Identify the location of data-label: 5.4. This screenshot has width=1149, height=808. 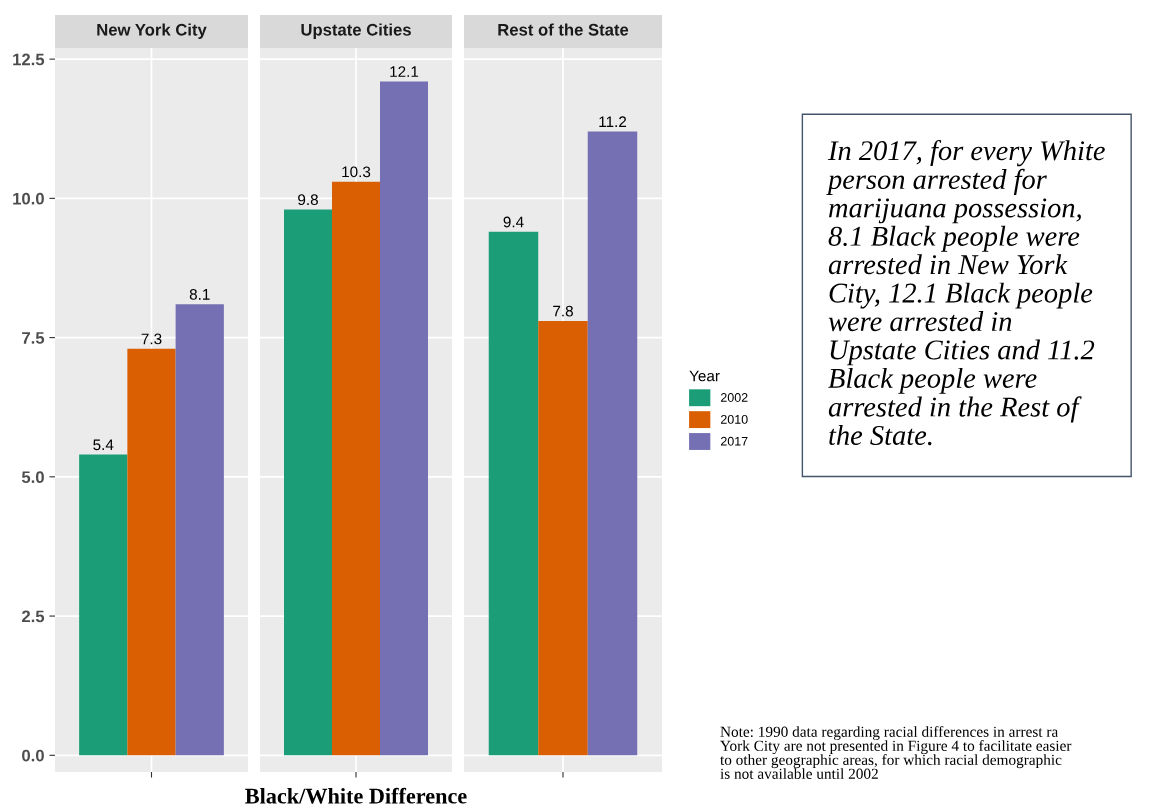
(103, 445).